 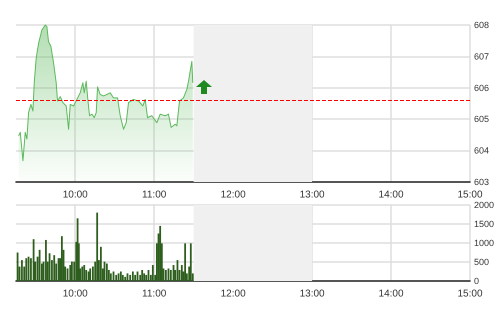 What do you see at coordinates (484, 205) in the screenshot?
I see `y-tick-label: 2000` at bounding box center [484, 205].